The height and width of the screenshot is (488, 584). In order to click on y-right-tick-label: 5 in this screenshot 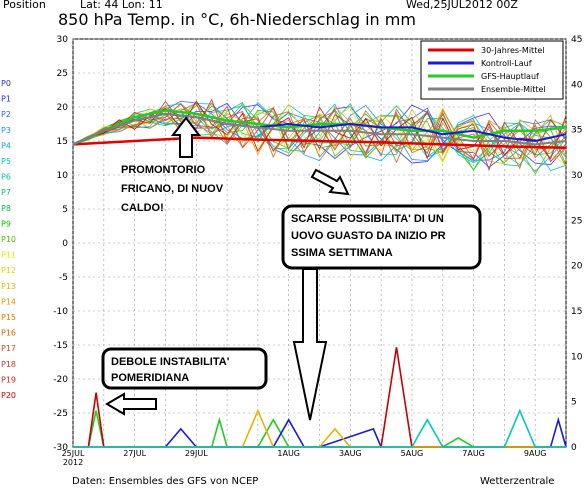, I will do `click(574, 403)`.